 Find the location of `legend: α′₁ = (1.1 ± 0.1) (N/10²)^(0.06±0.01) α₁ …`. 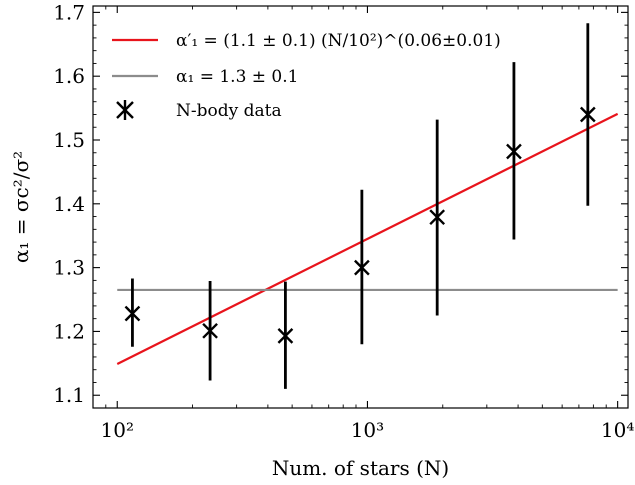

legend: α′₁ = (1.1 ± 0.1) (N/10²)^(0.06±0.01) α₁ … is located at coordinates (306, 76).